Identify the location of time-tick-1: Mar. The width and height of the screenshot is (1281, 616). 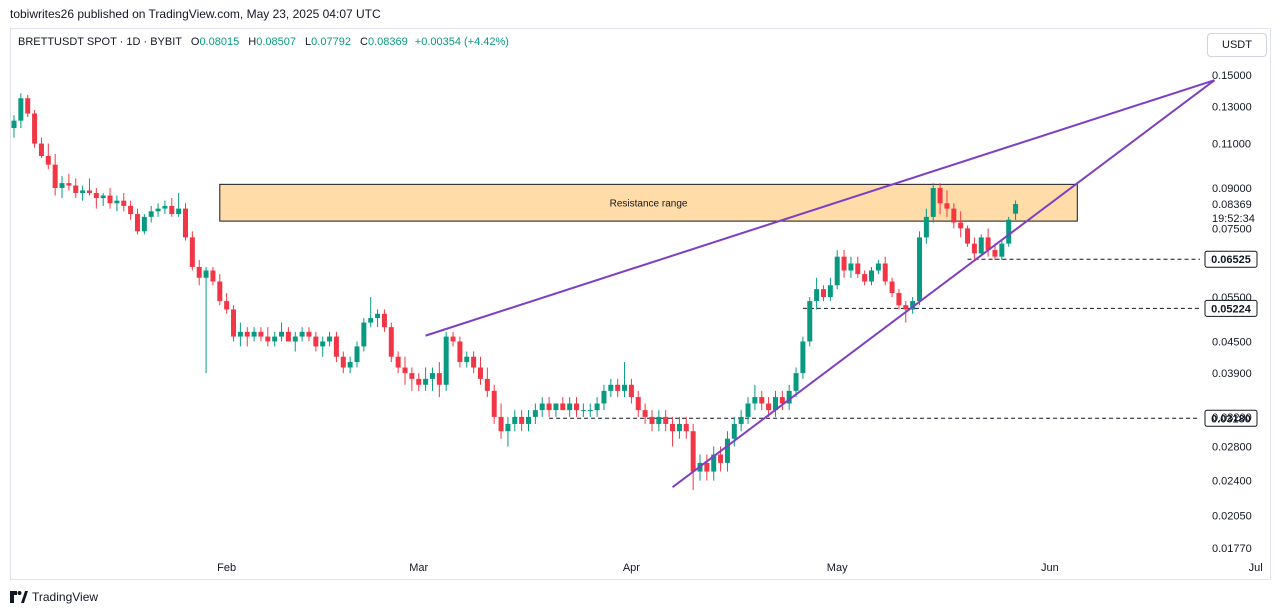
(418, 568).